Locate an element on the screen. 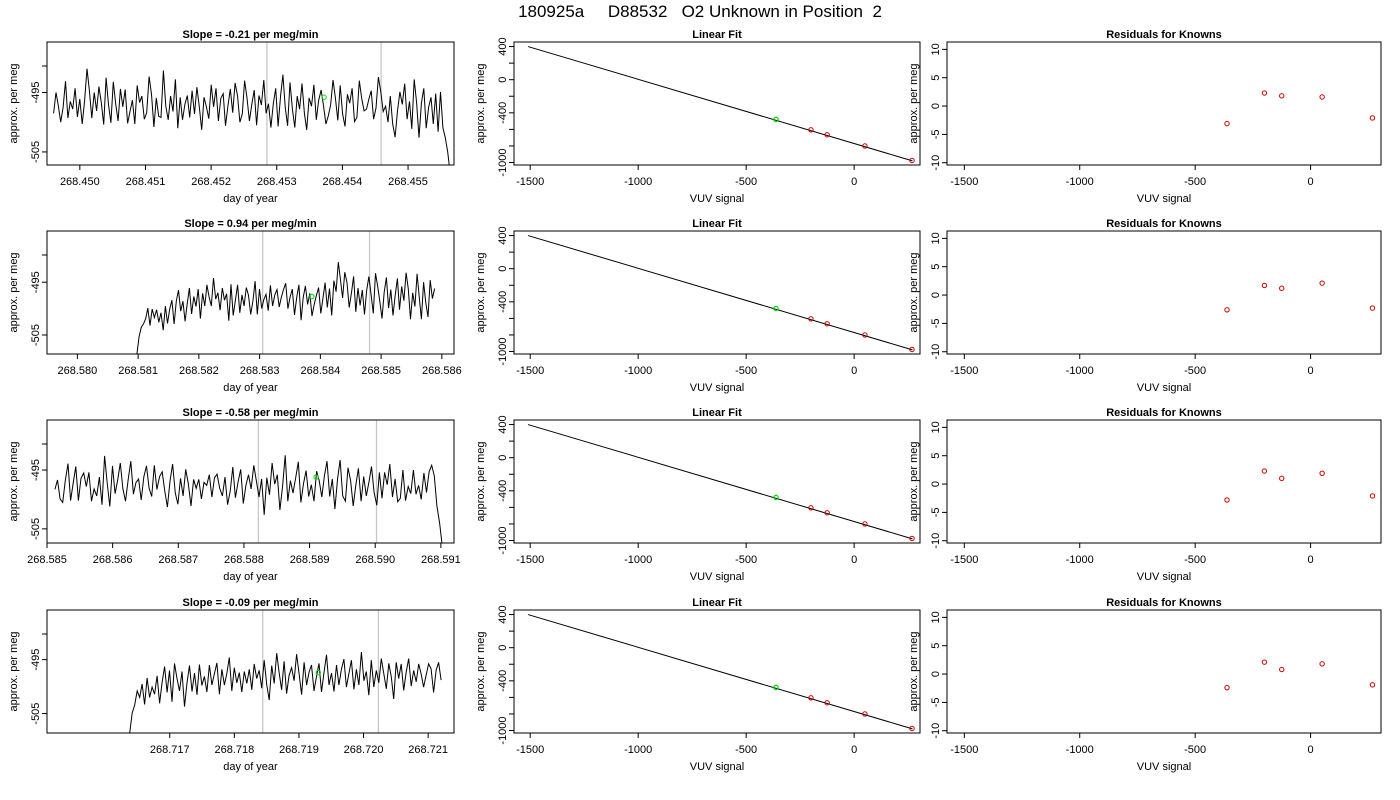 This screenshot has height=800, width=1400. x-tick-label: 268.450 is located at coordinates (80, 182).